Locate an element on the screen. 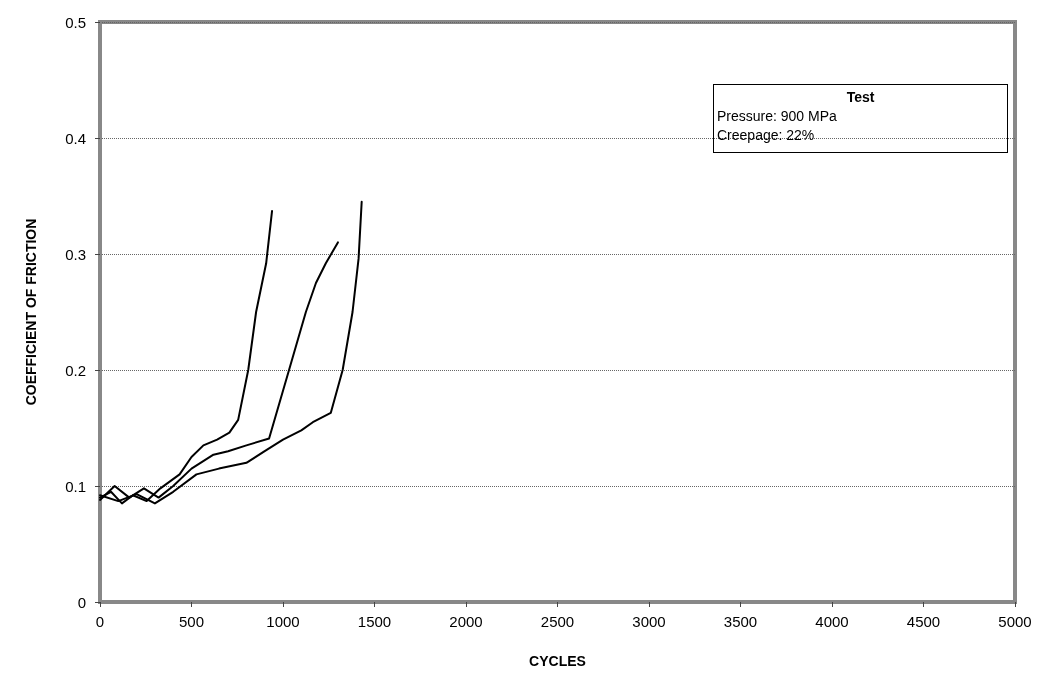 This screenshot has width=1053, height=698. x-tick-label: 1000 is located at coordinates (283, 621).